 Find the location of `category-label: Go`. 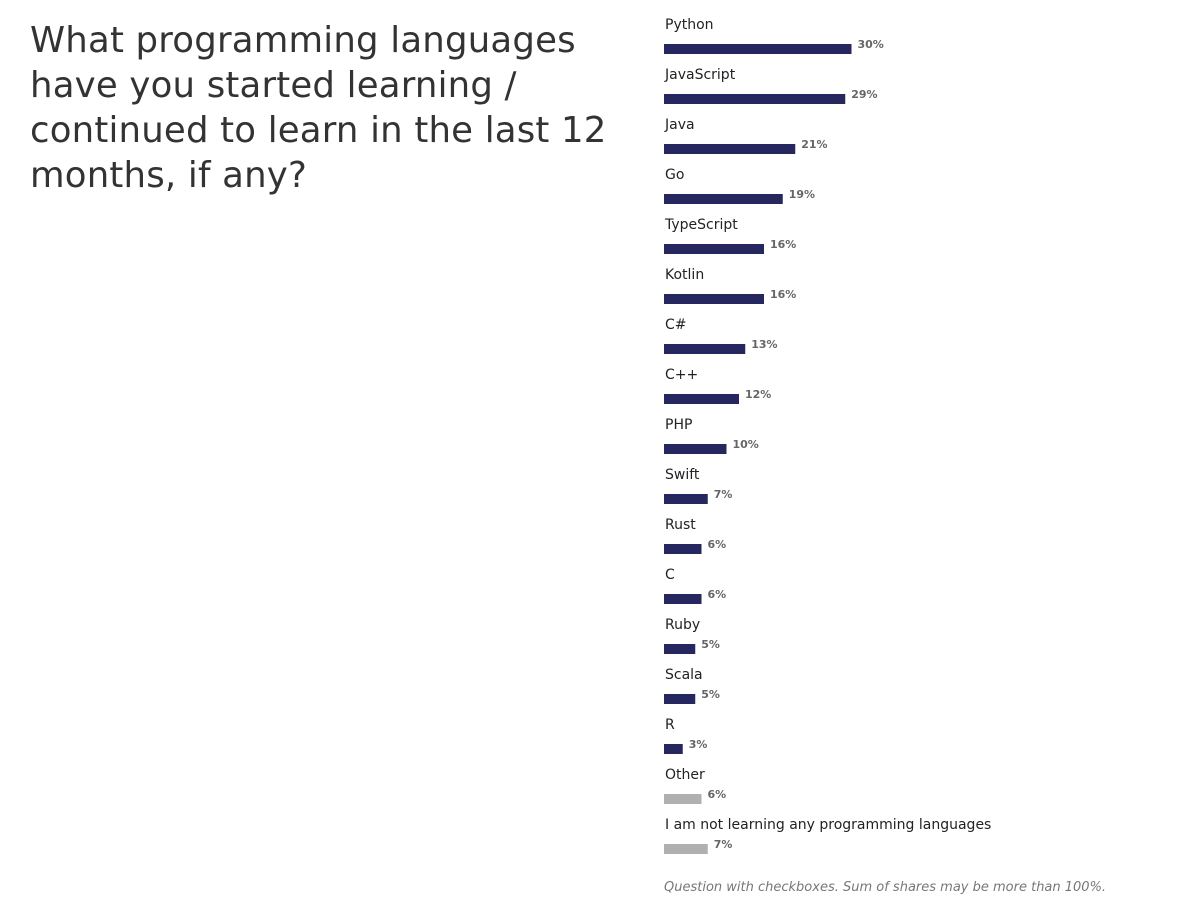

category-label: Go is located at coordinates (674, 175).